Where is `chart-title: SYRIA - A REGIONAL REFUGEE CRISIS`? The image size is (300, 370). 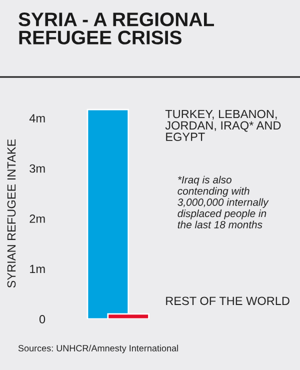
chart-title: SYRIA - A REGIONAL REFUGEE CRISIS is located at coordinates (116, 28).